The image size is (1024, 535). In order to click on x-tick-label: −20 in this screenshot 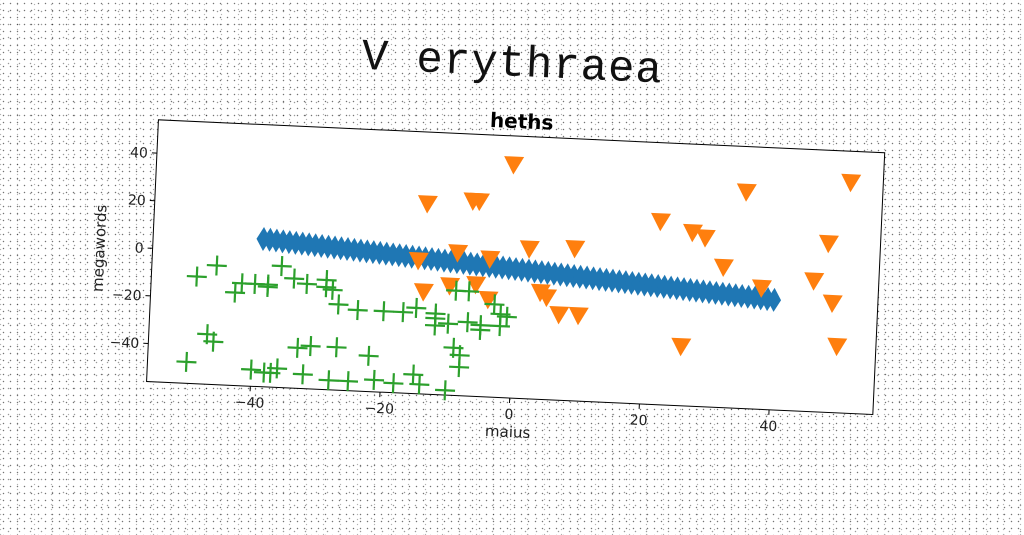, I will do `click(379, 408)`.